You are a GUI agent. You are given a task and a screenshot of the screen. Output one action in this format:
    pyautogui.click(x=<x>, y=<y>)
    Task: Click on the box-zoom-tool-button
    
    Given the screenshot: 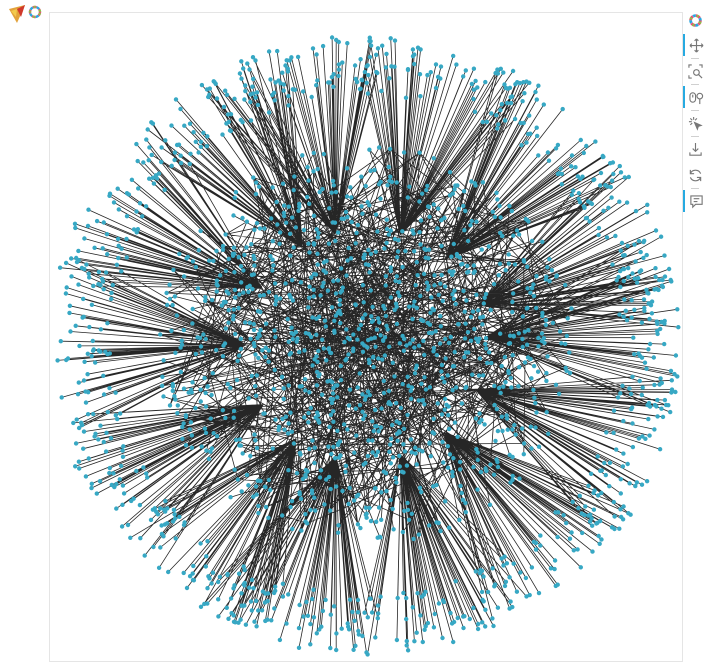 What is the action you would take?
    pyautogui.click(x=695, y=71)
    